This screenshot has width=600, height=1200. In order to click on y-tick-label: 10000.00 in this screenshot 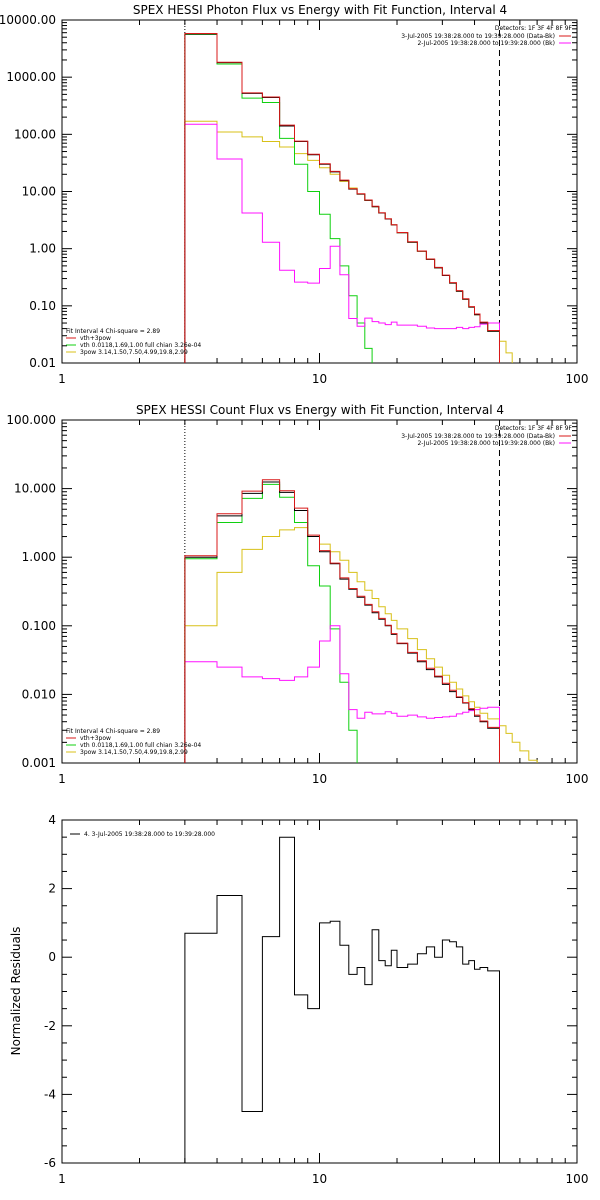, I will do `click(28, 20)`.